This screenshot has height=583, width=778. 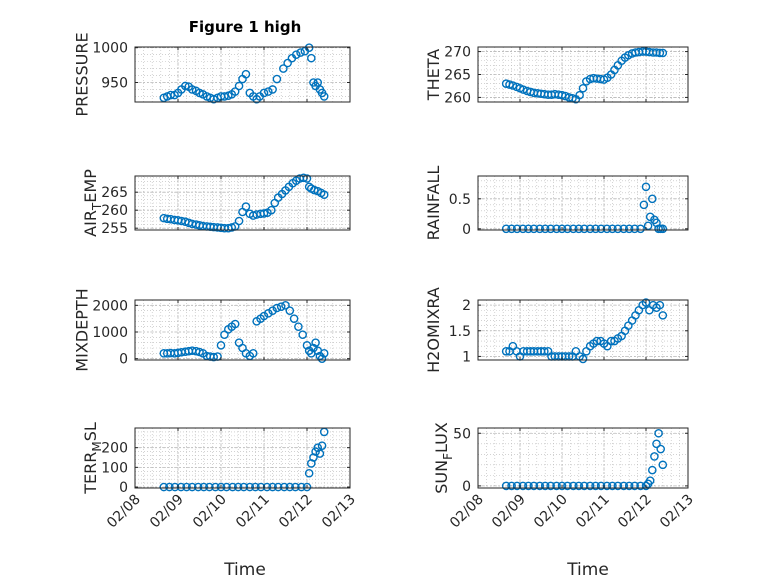 I want to click on y-tick-label: 255, so click(x=114, y=229).